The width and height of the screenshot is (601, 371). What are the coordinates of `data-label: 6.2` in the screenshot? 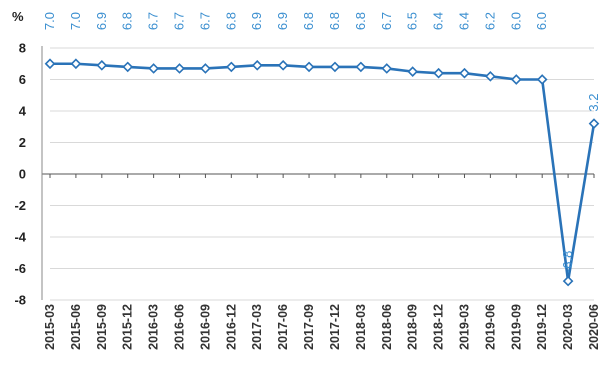 It's located at (489, 21).